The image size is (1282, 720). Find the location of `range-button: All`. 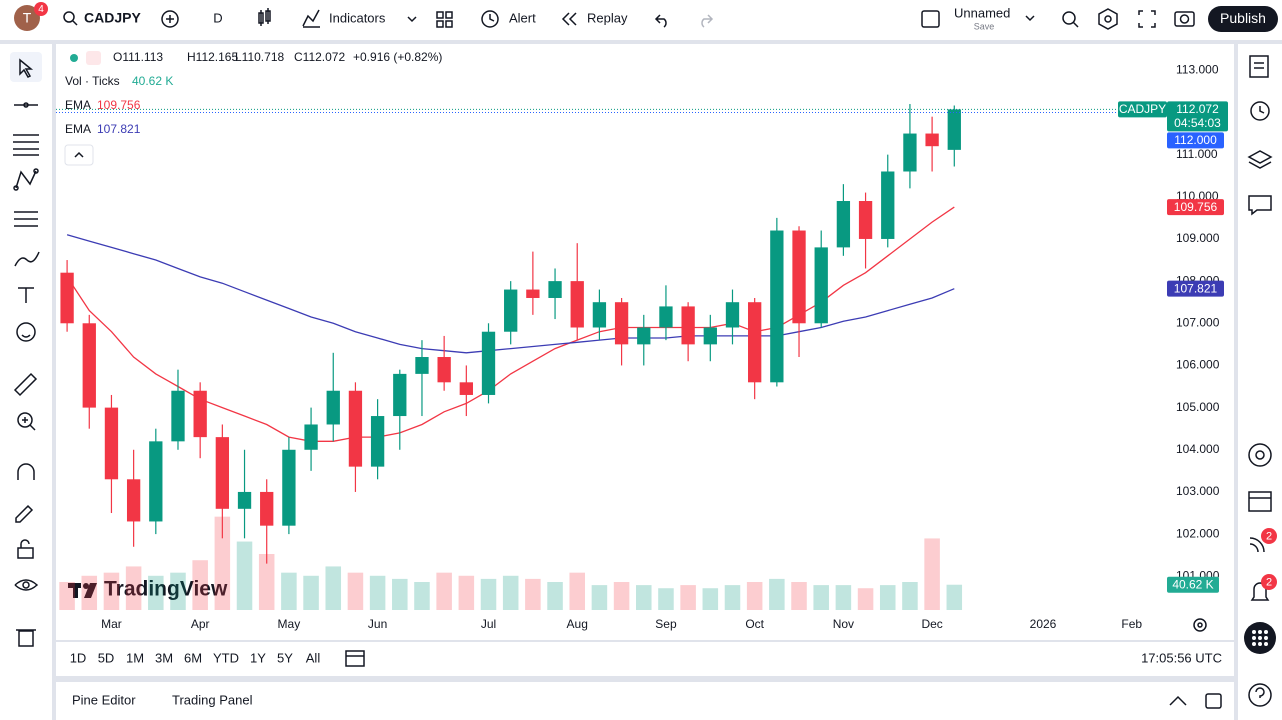

range-button: All is located at coordinates (313, 657).